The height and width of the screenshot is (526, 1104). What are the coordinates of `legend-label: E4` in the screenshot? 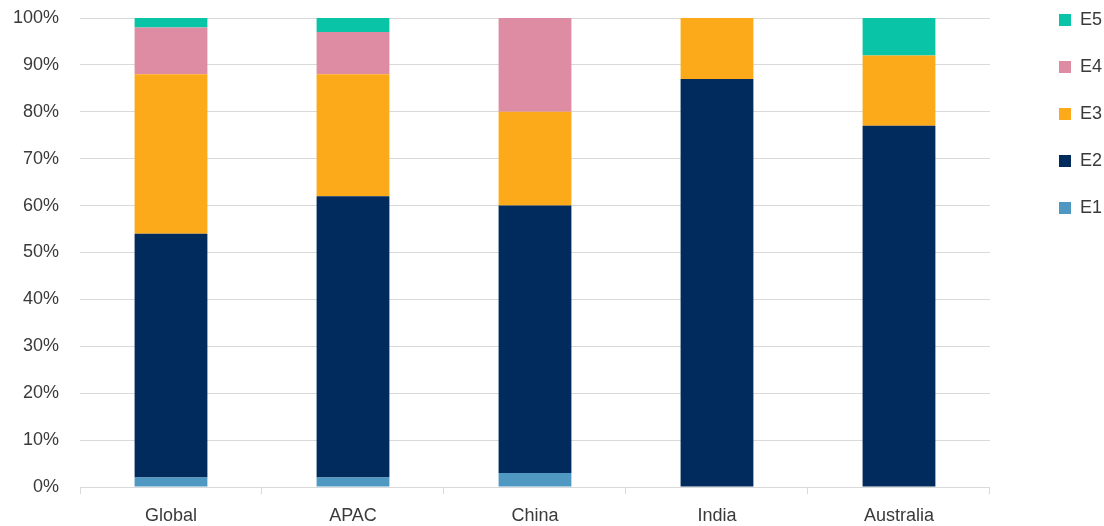 It's located at (1091, 65).